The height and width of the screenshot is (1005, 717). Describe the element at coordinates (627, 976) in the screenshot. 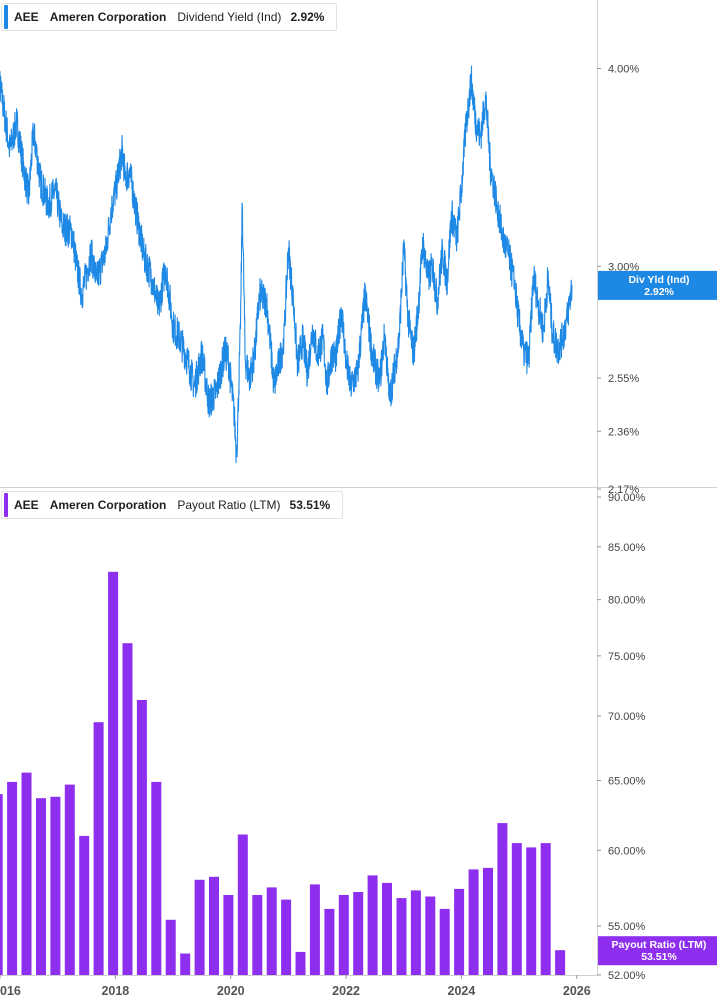

I see `payout-y-tick-label: 52.00%` at that location.